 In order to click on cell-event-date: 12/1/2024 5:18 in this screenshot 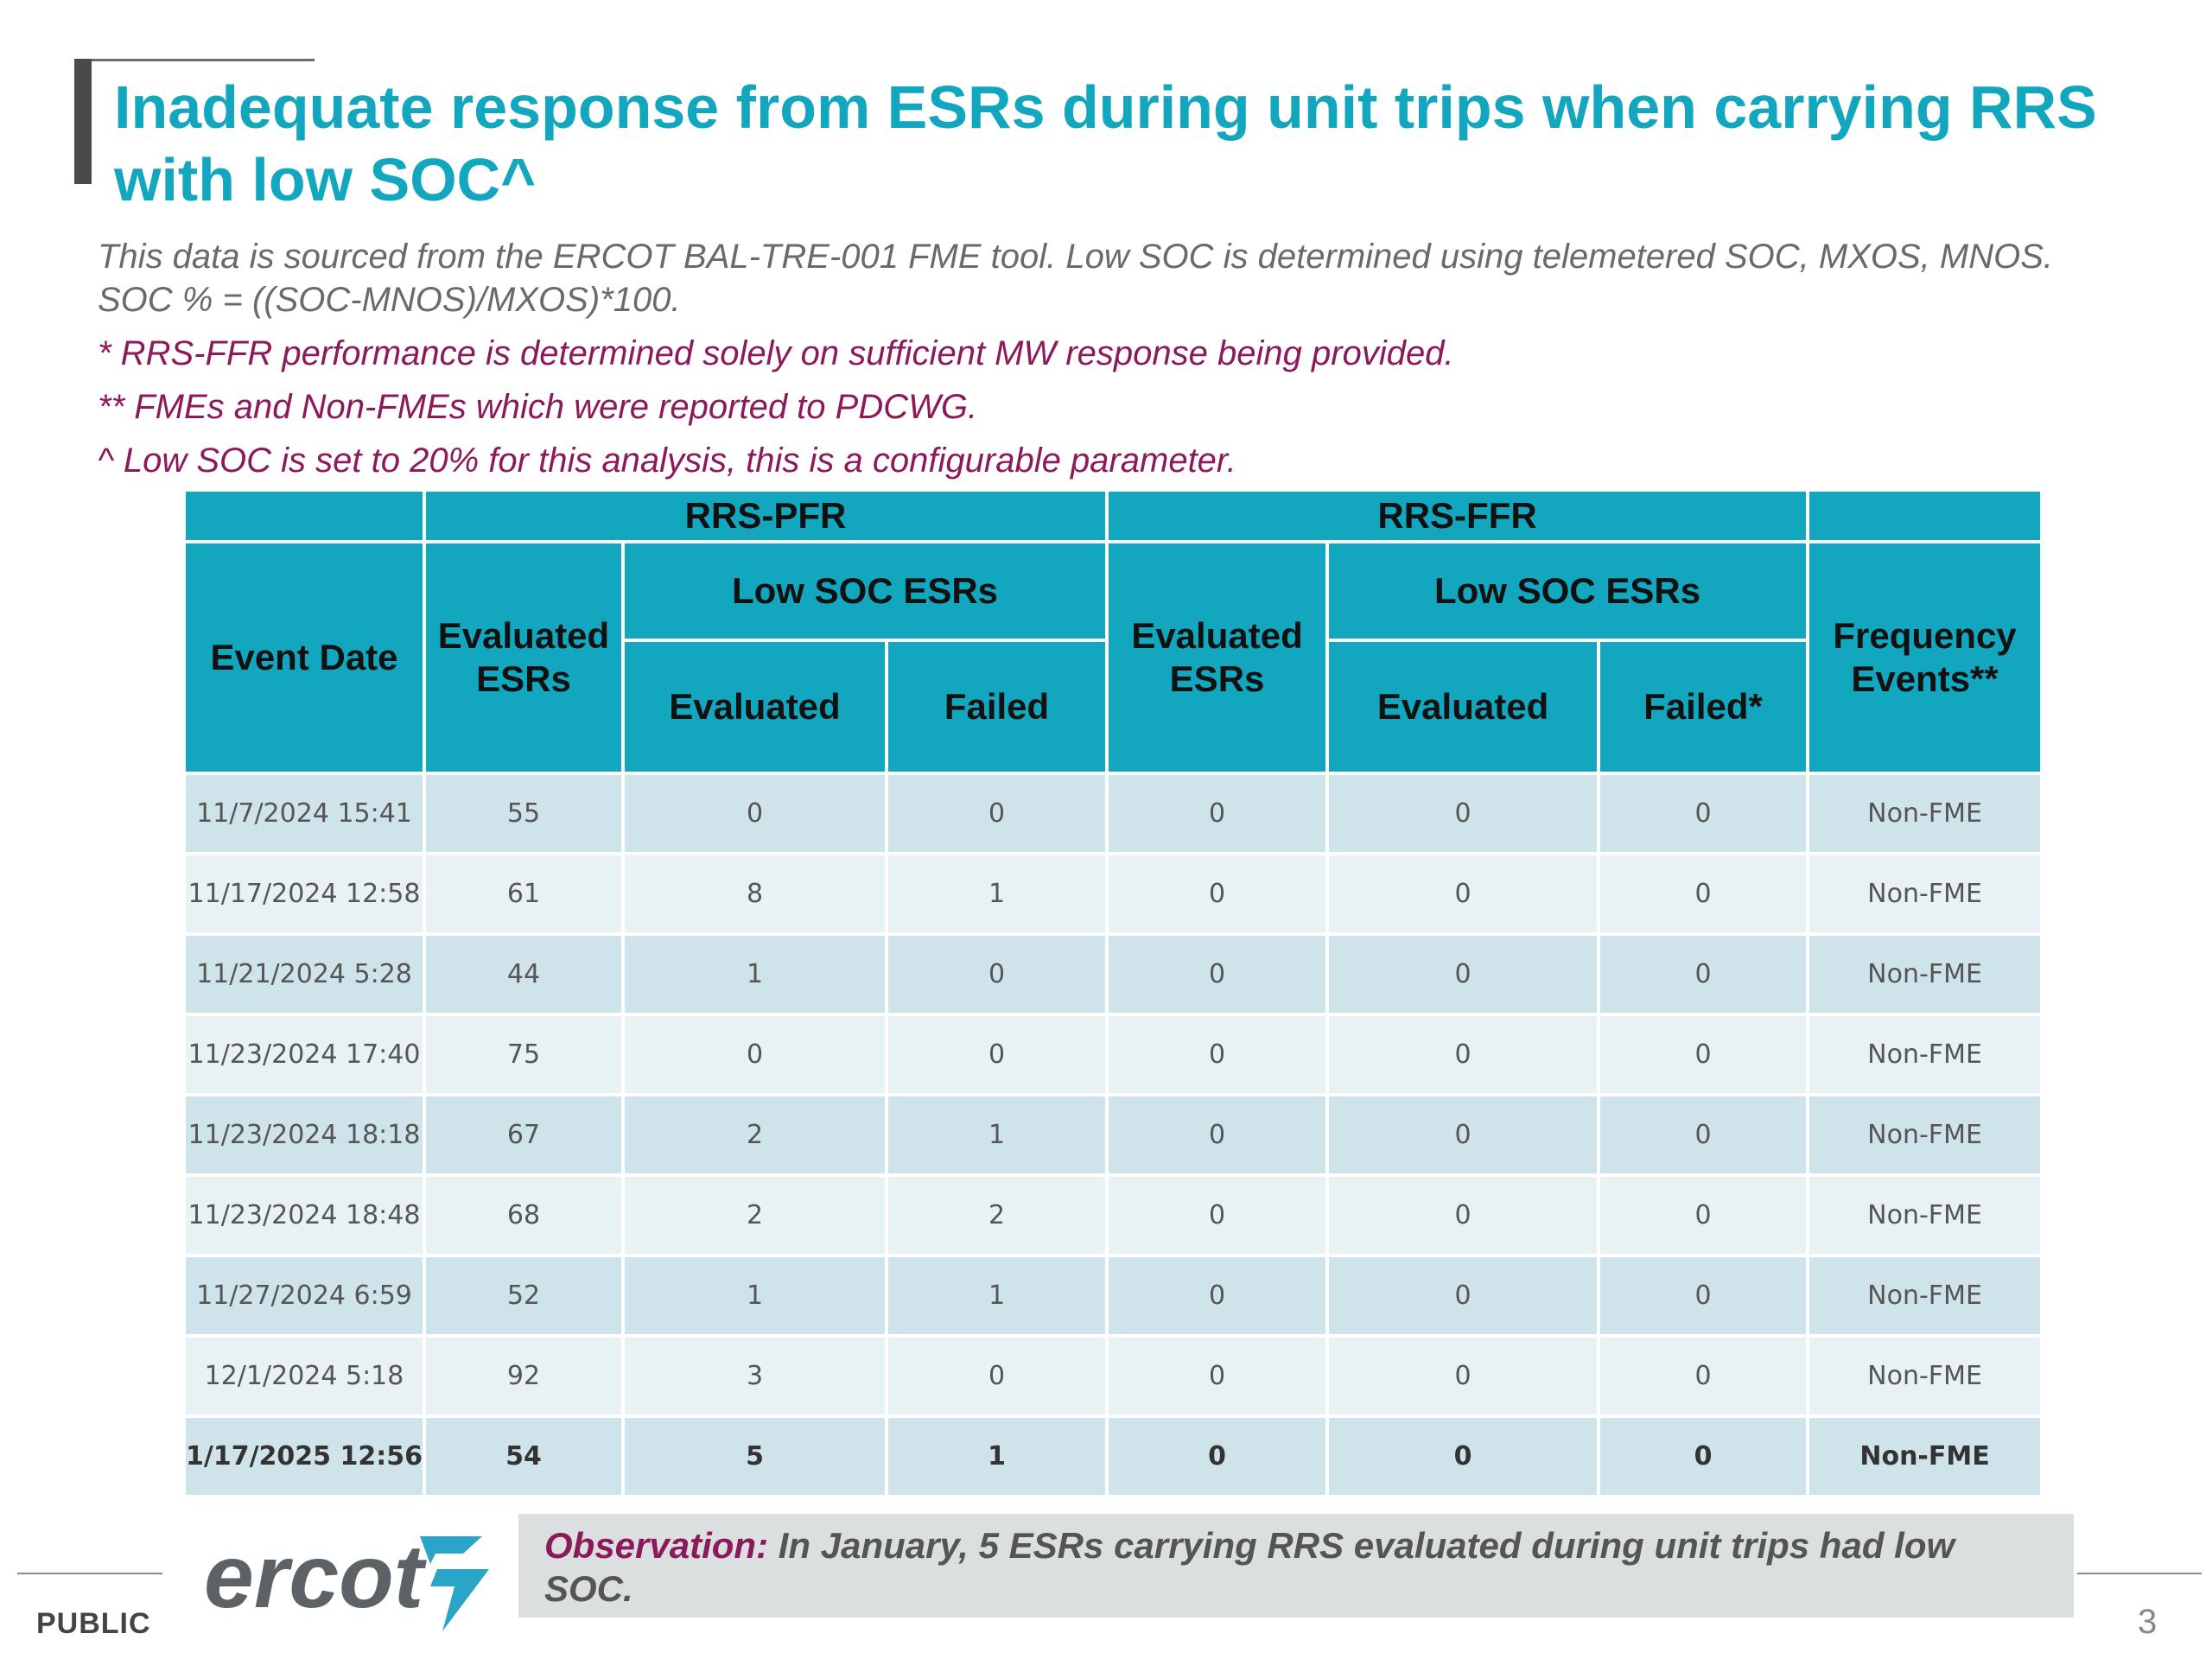, I will do `click(304, 1376)`.